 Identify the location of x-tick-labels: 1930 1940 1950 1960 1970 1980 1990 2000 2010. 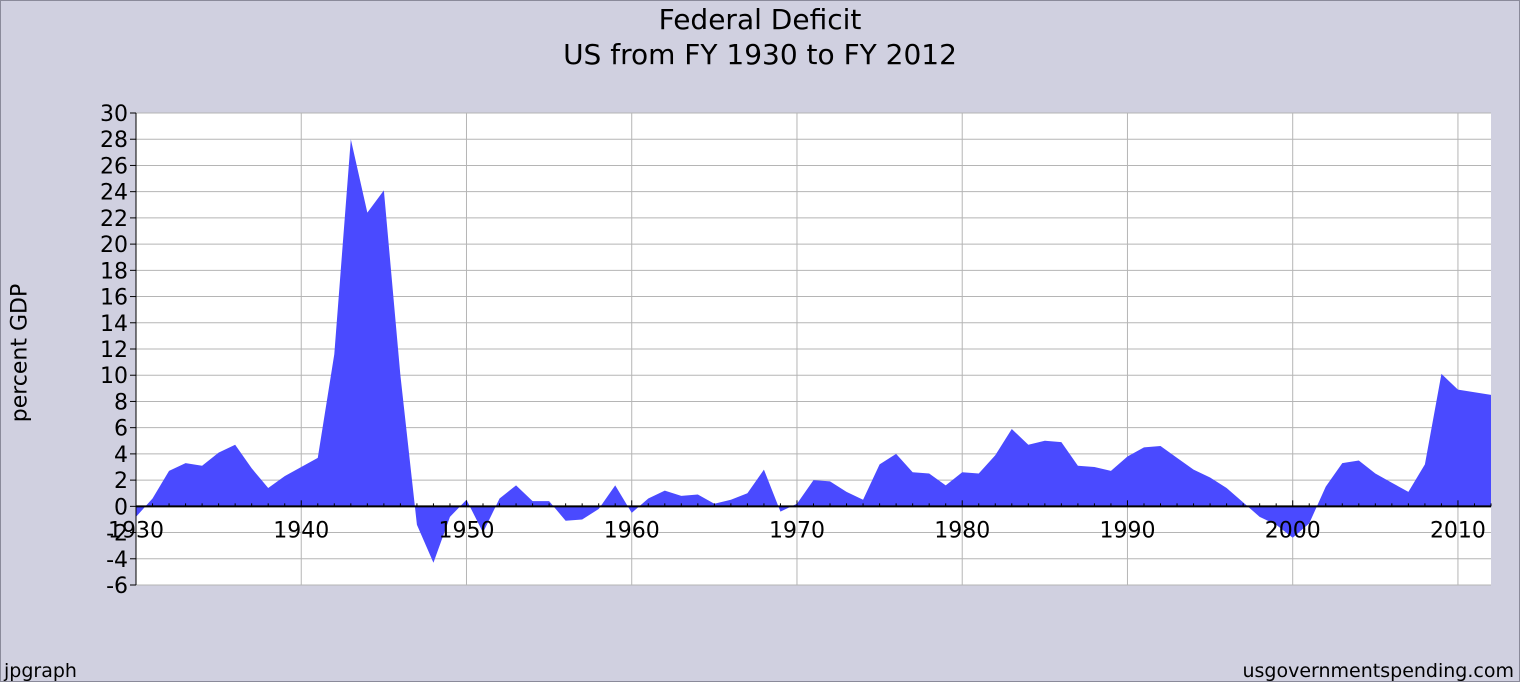
(797, 530).